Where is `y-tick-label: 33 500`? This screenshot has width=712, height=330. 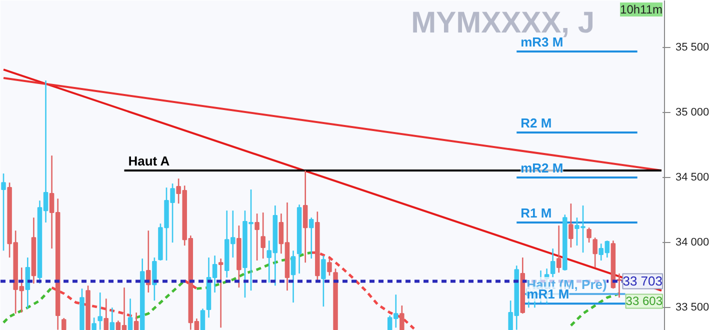
y-tick-label: 33 500 is located at coordinates (693, 308).